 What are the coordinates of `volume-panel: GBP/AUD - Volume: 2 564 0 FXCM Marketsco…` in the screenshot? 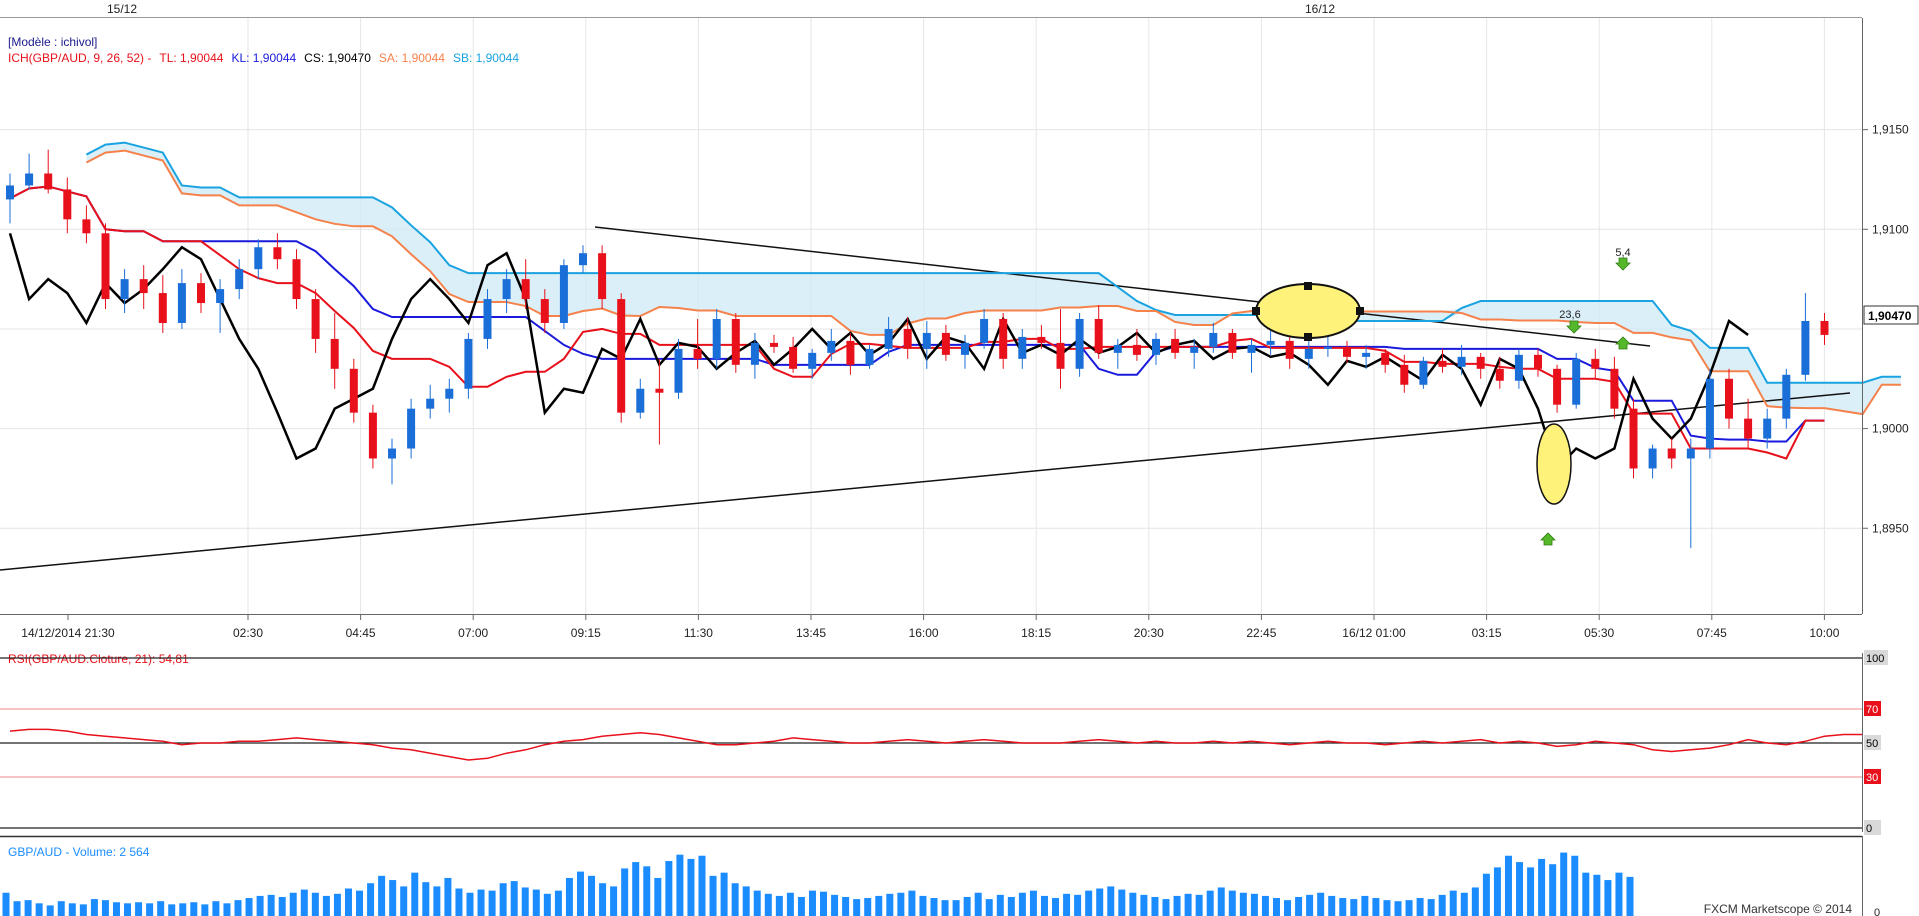 It's located at (940, 875).